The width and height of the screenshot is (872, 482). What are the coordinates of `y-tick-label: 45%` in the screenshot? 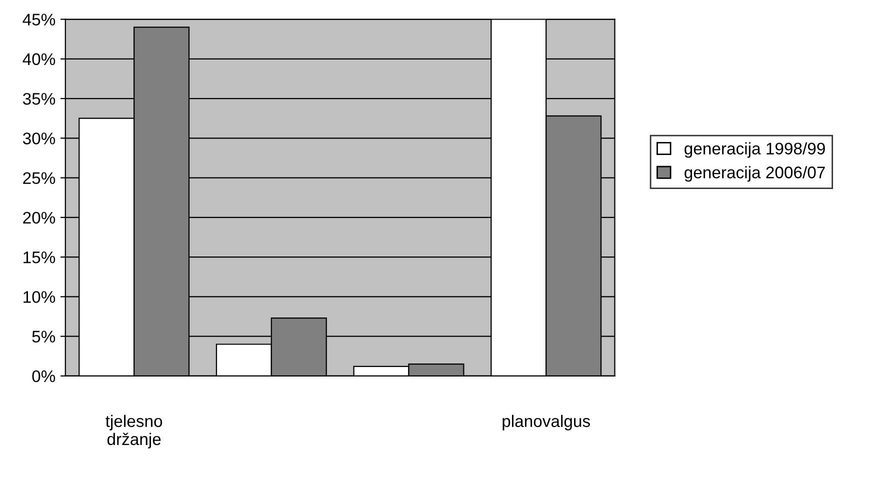 It's located at (39, 20).